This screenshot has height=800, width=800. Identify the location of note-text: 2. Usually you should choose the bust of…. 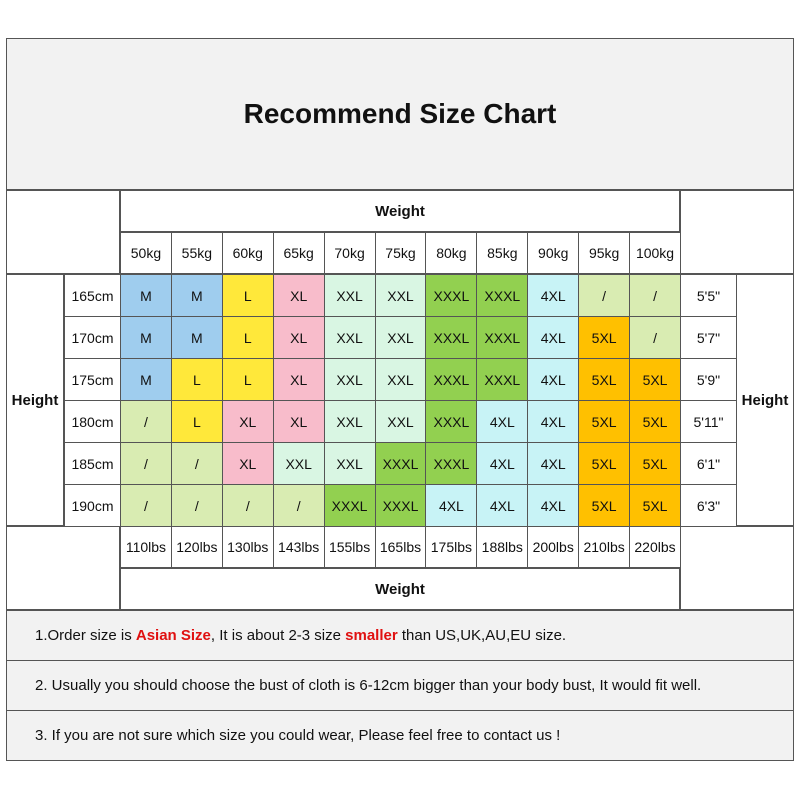
(368, 685).